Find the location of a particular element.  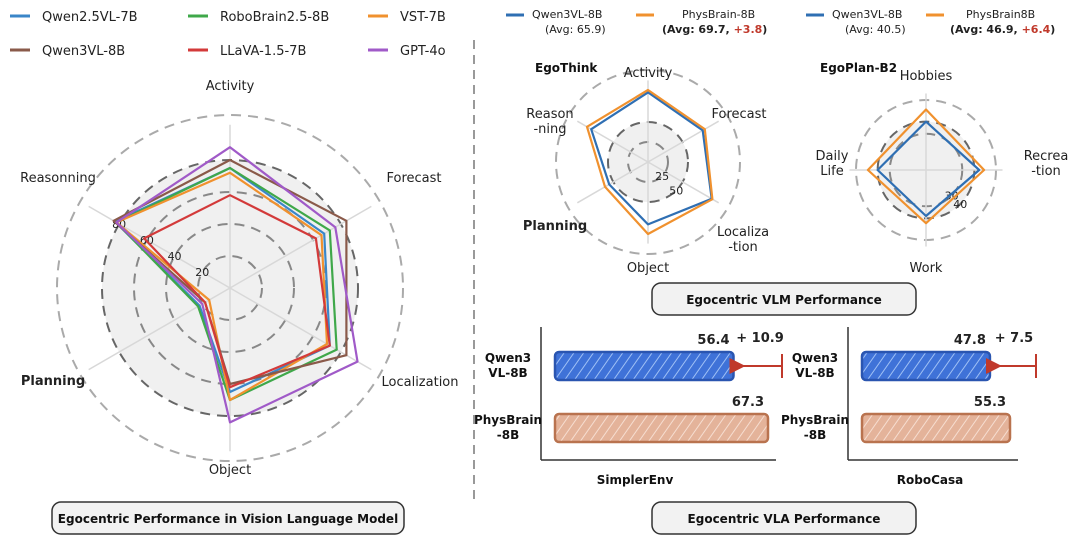

legend-item-gpt4o: GPT-4o is located at coordinates (407, 51).